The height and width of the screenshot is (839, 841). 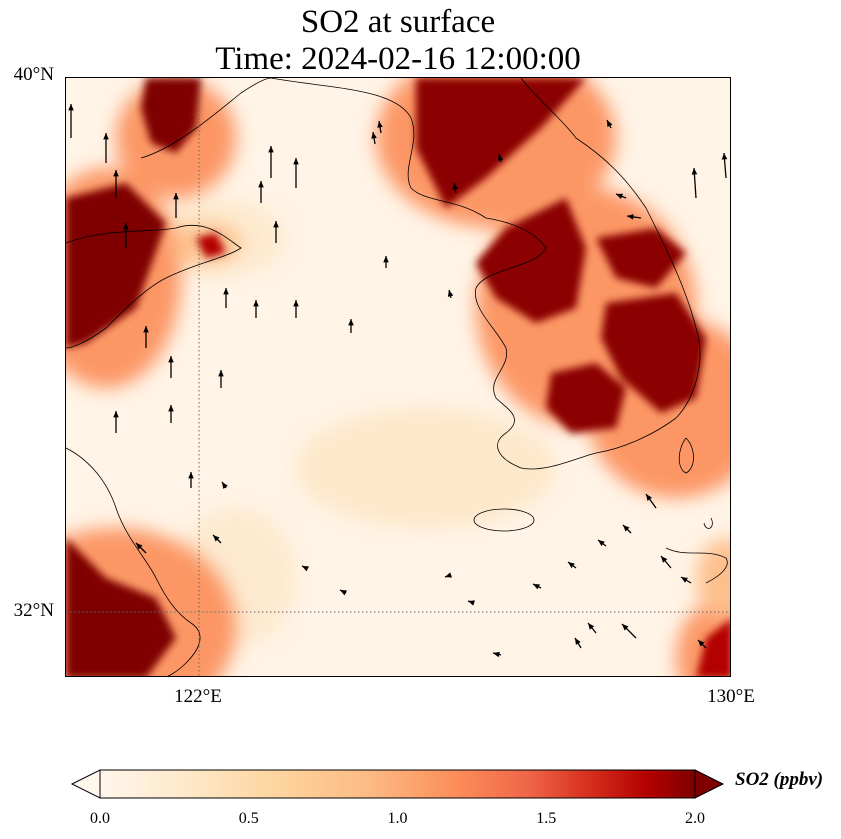 What do you see at coordinates (248, 818) in the screenshot?
I see `colorbar-tick-label: 0.5` at bounding box center [248, 818].